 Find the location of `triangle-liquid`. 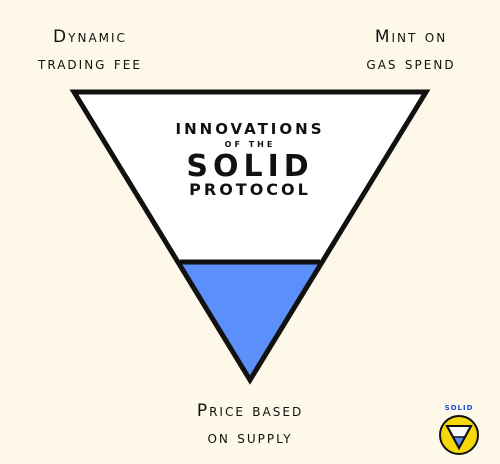

triangle-liquid is located at coordinates (250, 321).